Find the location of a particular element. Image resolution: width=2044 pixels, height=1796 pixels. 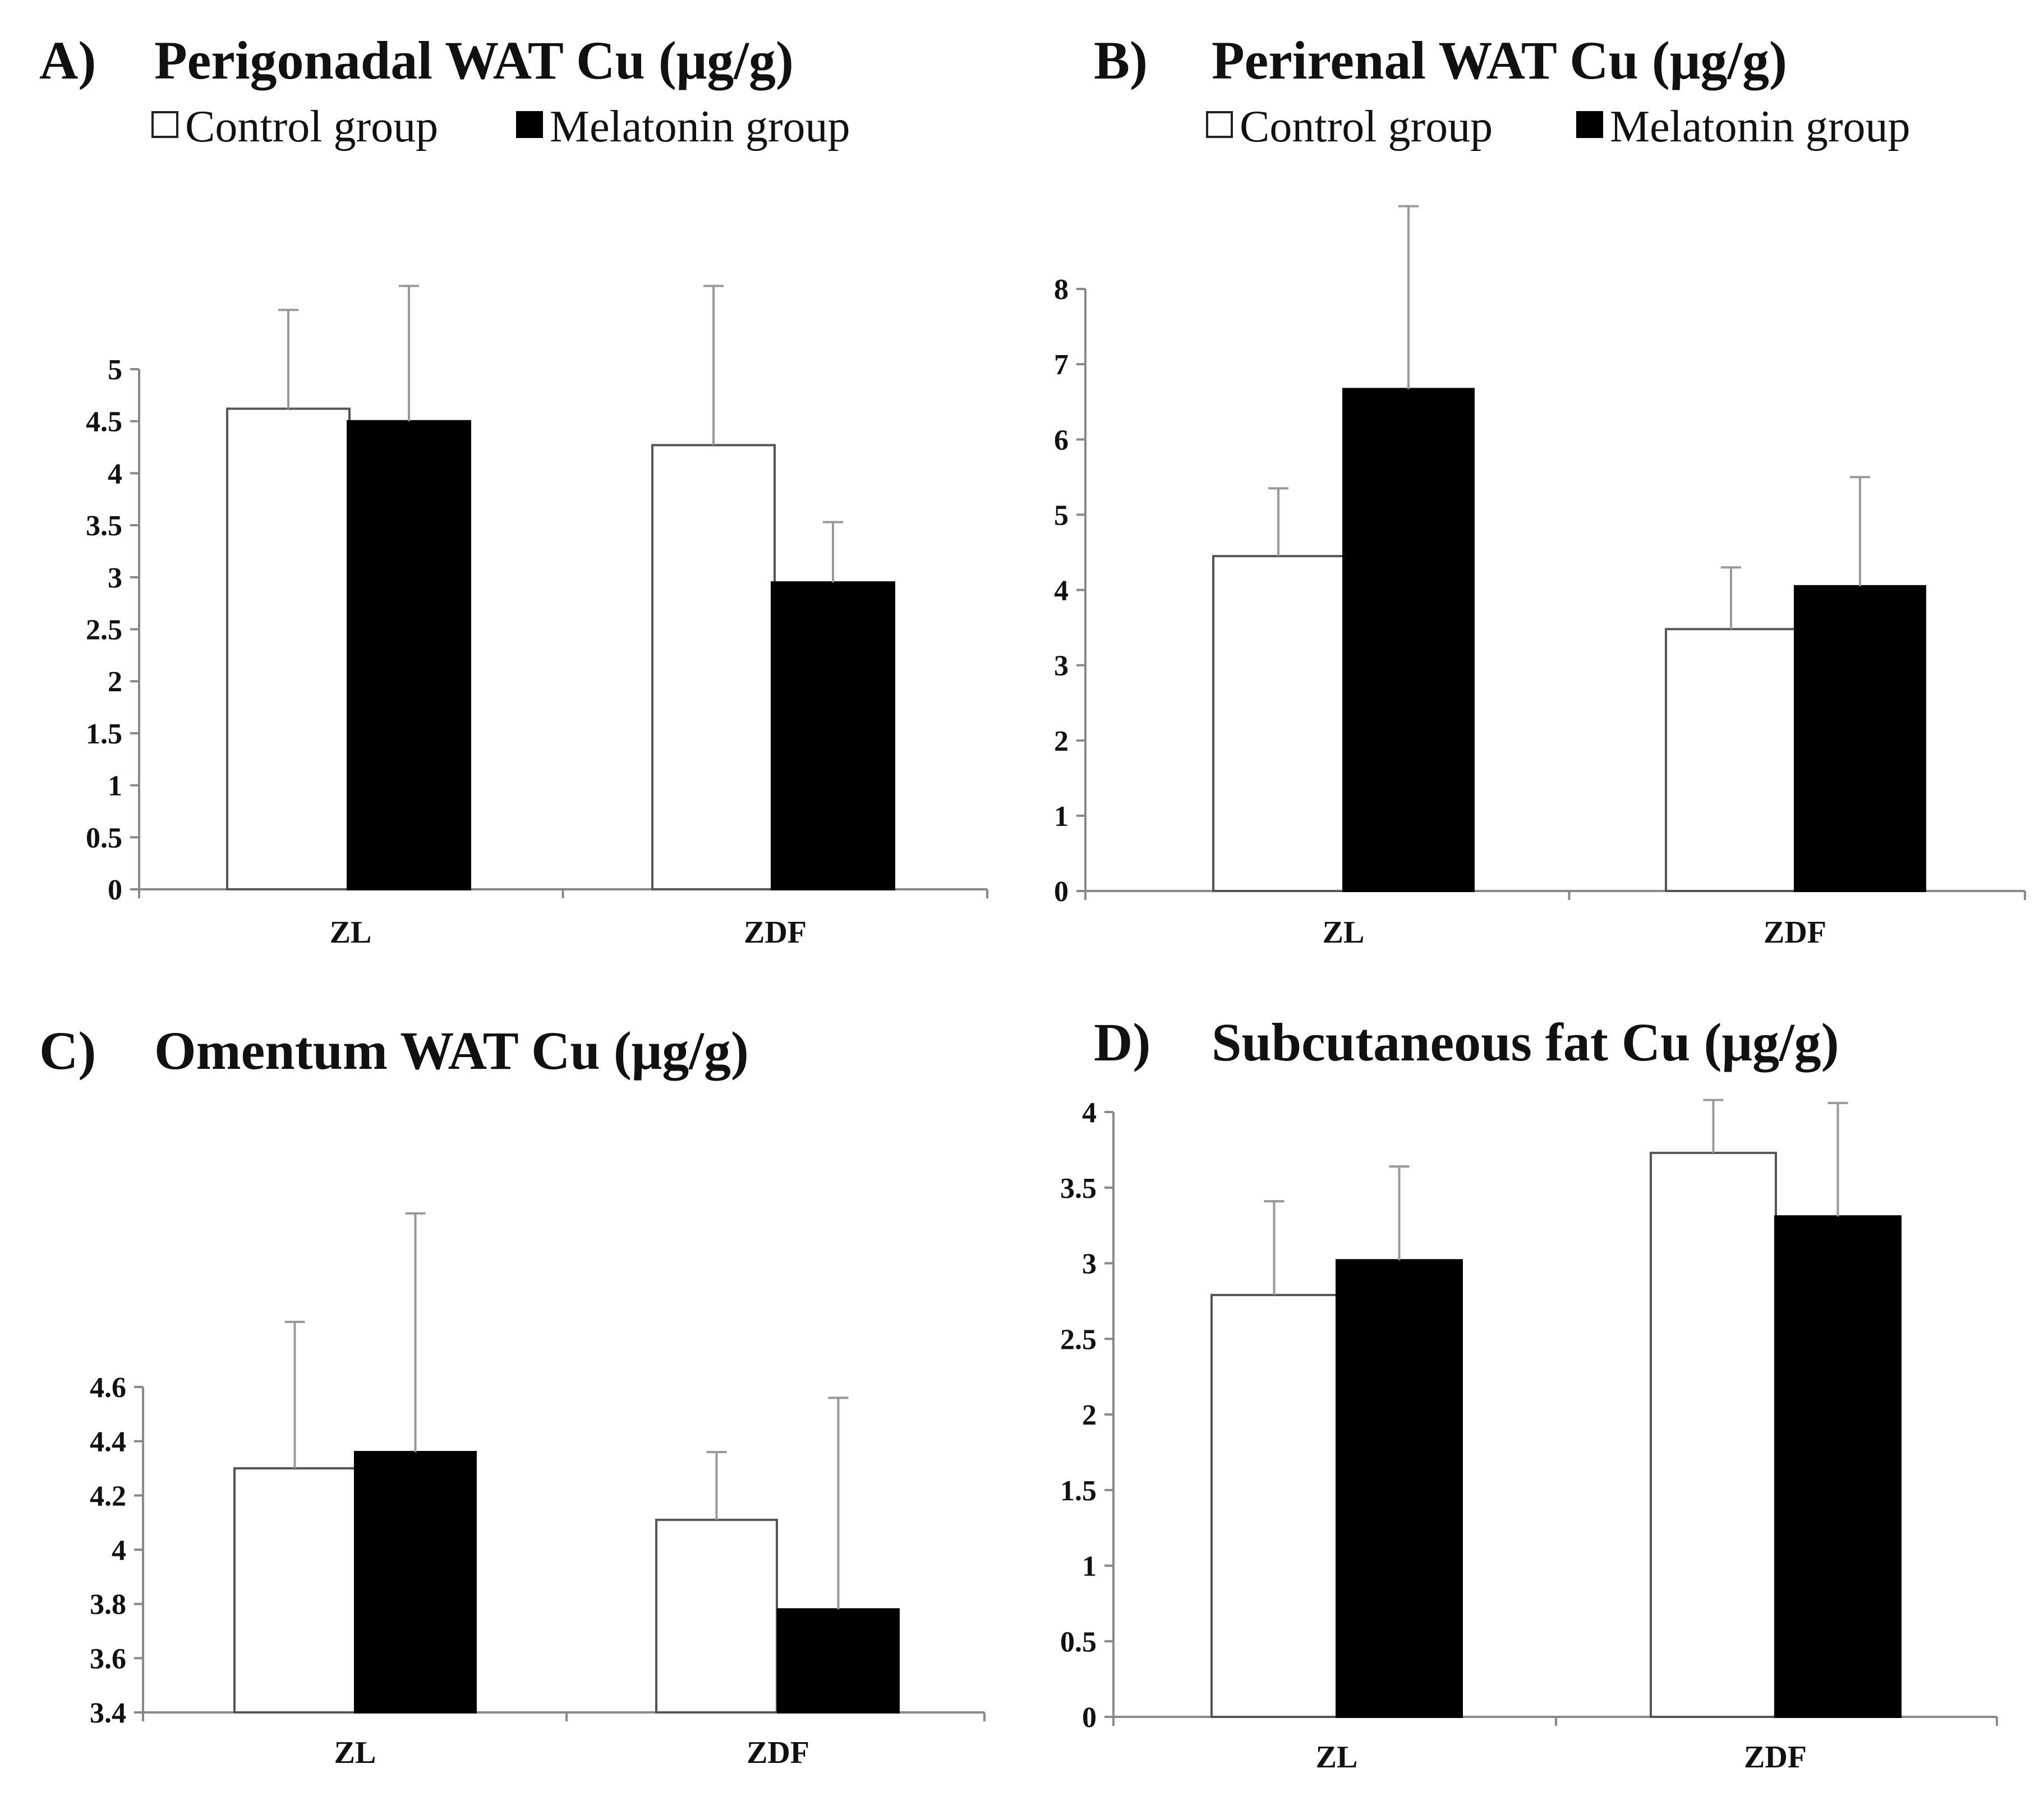

panel-title: Subcutaneous fat Cu (μg/g) is located at coordinates (1525, 1042).